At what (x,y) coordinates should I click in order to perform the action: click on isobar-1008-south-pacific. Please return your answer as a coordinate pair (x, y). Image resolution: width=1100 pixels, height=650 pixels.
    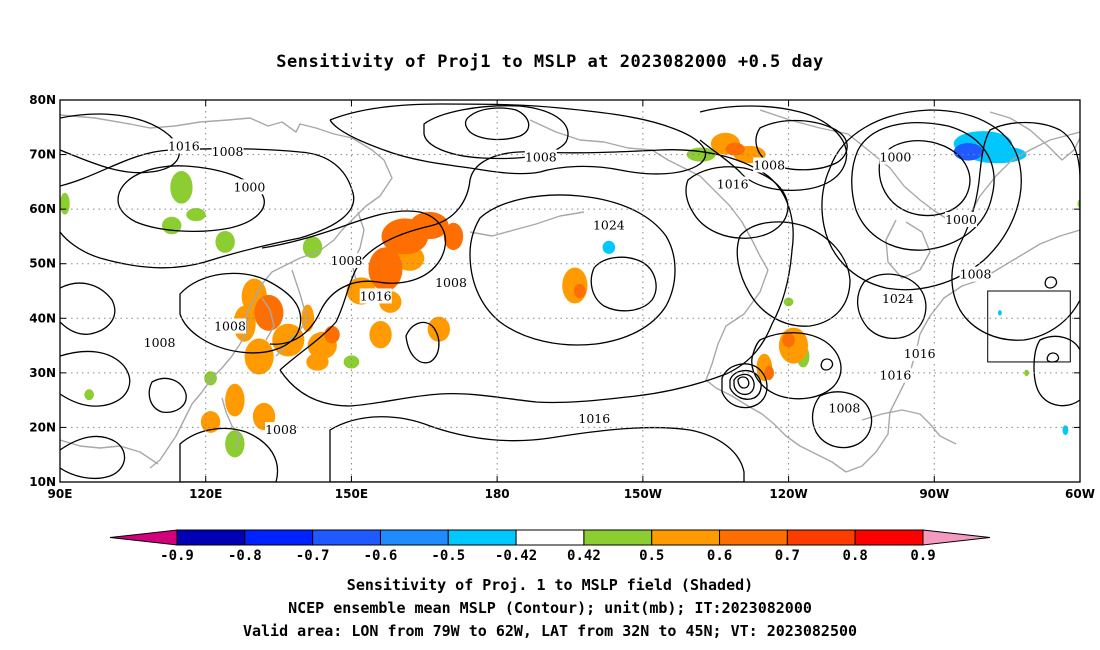
    Looking at the image, I should click on (229, 454).